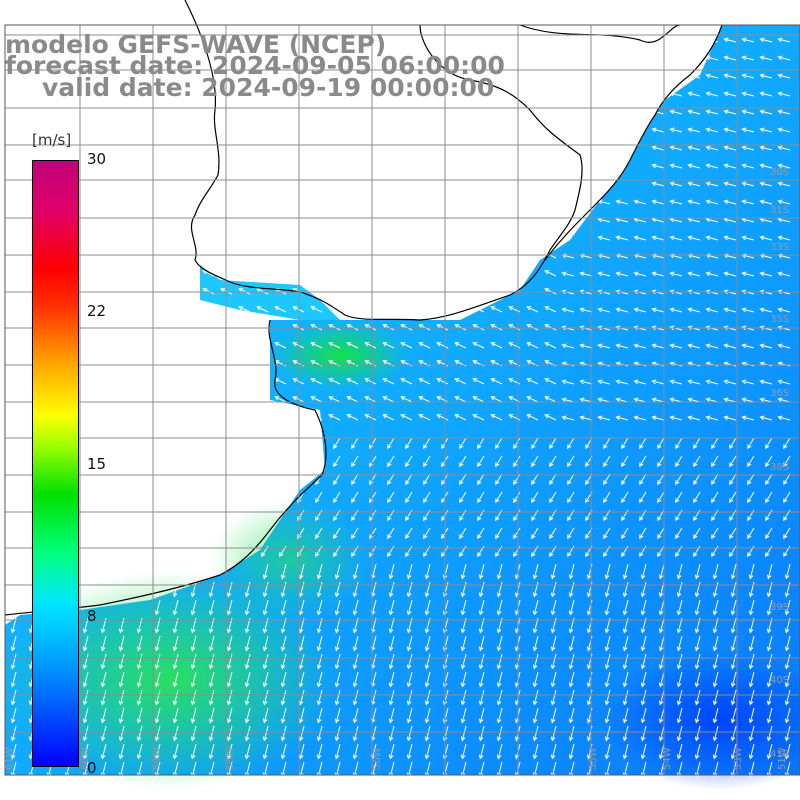 The image size is (800, 800). What do you see at coordinates (779, 680) in the screenshot?
I see `lat-label: 40S` at bounding box center [779, 680].